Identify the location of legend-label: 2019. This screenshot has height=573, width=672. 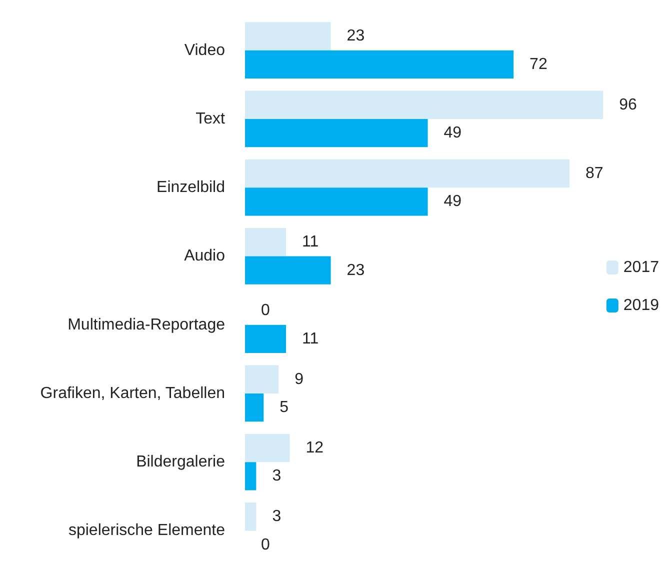
(641, 305).